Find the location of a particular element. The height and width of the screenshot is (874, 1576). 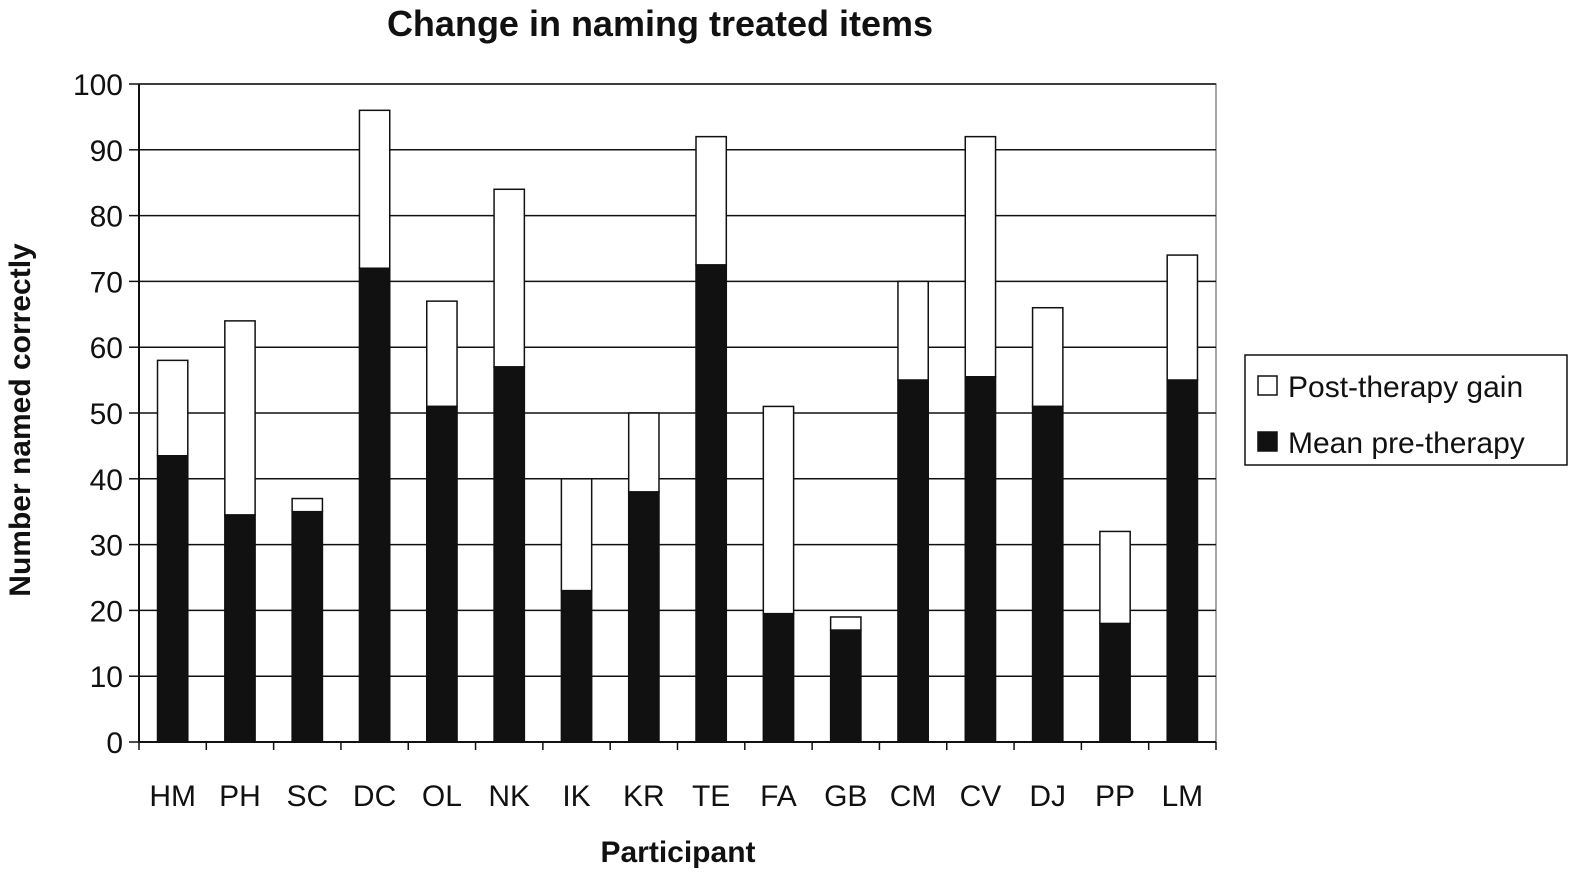

bar-post-therapy-gain-dj is located at coordinates (1047, 357).